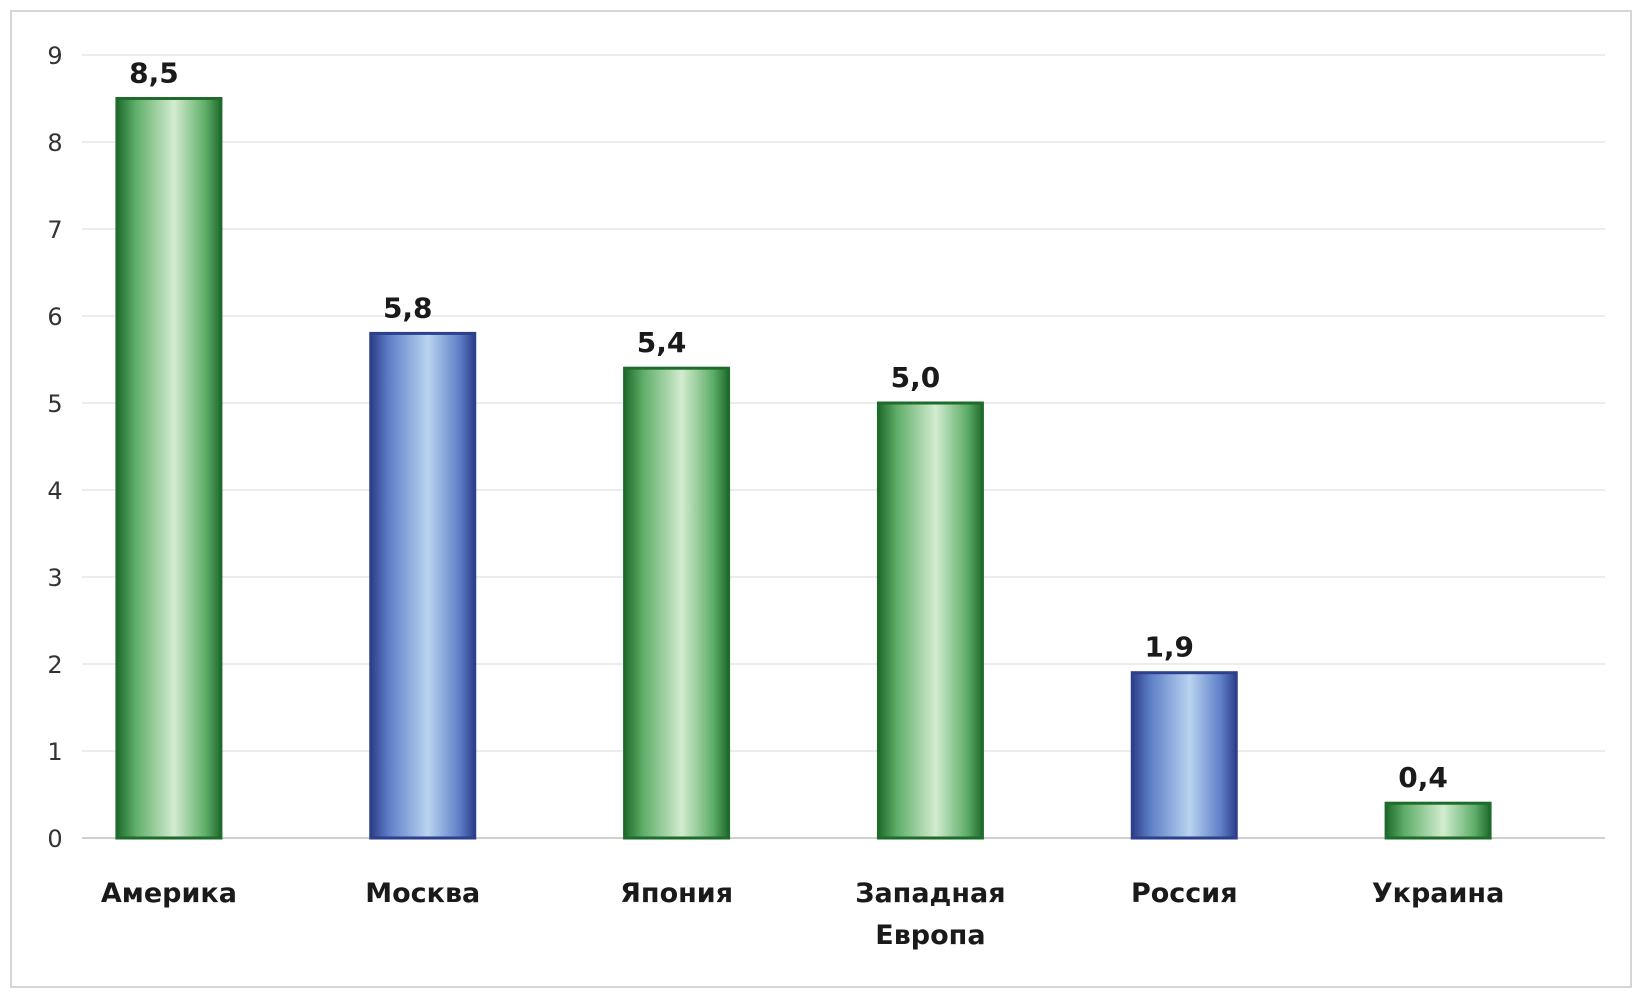  I want to click on y-tick-label: 8, so click(54, 143).